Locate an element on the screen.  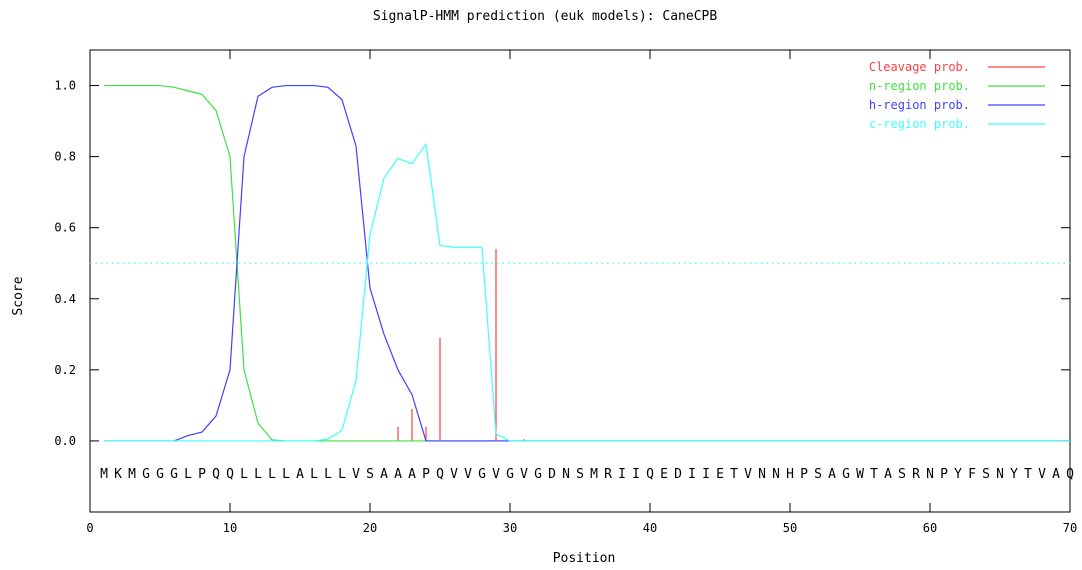
x-tick-label: 40 is located at coordinates (650, 528).